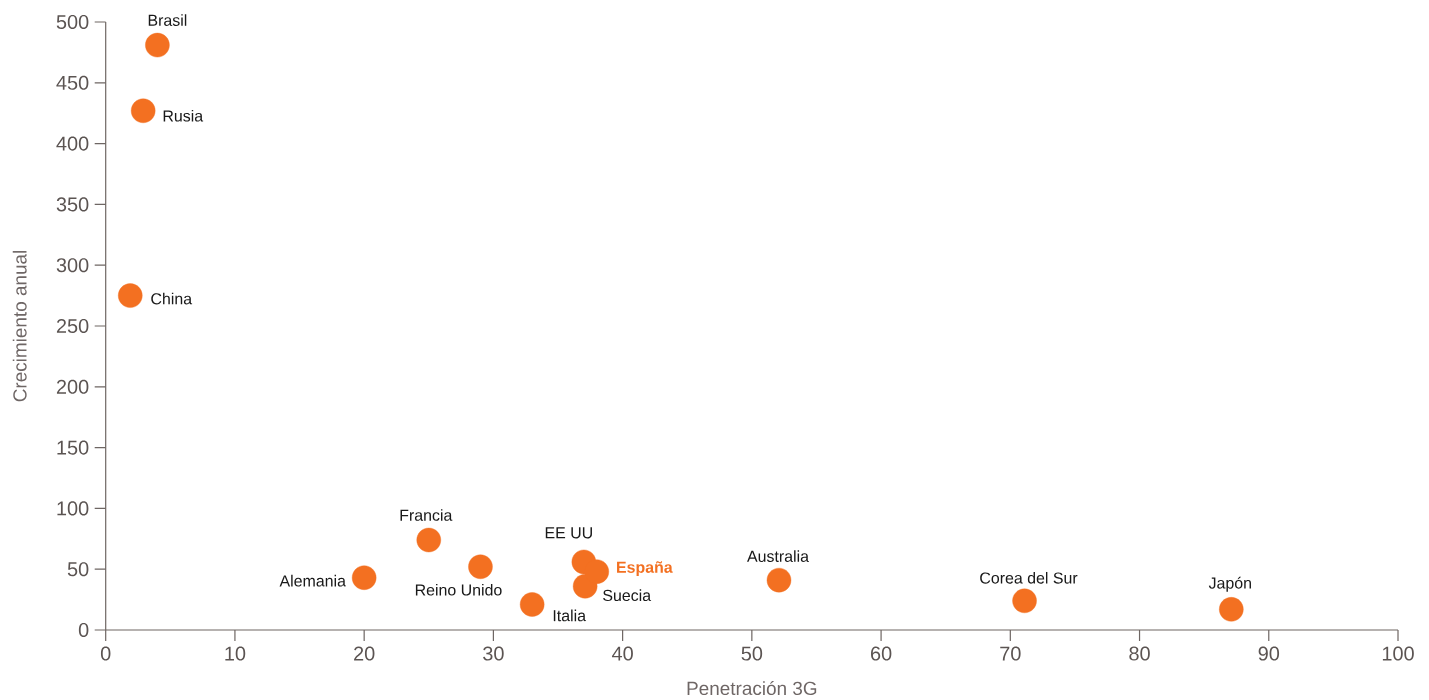 The image size is (1429, 700). I want to click on y-tick-label: 150, so click(73, 447).